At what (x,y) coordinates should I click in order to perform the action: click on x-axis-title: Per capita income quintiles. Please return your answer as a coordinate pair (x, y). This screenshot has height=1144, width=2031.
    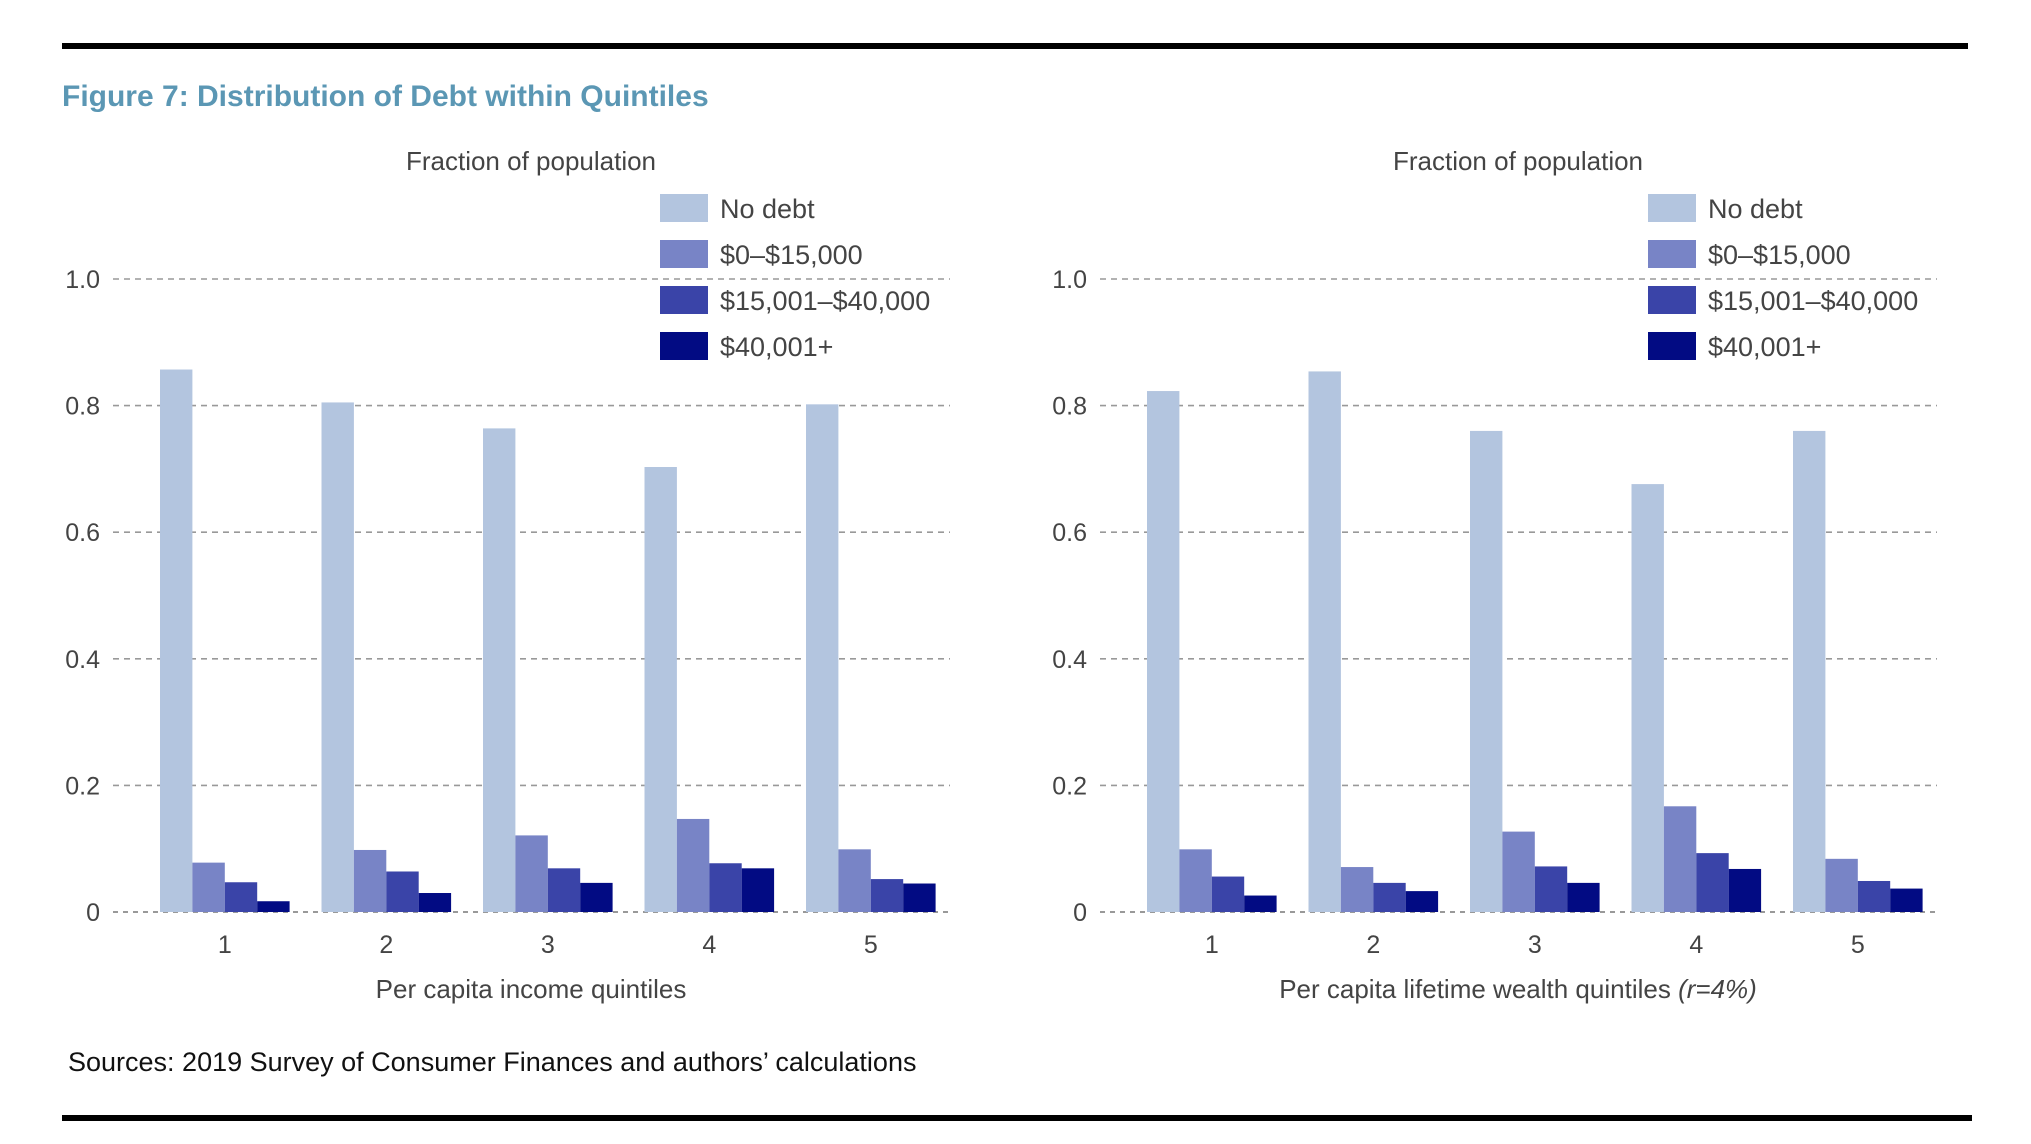
    Looking at the image, I should click on (531, 989).